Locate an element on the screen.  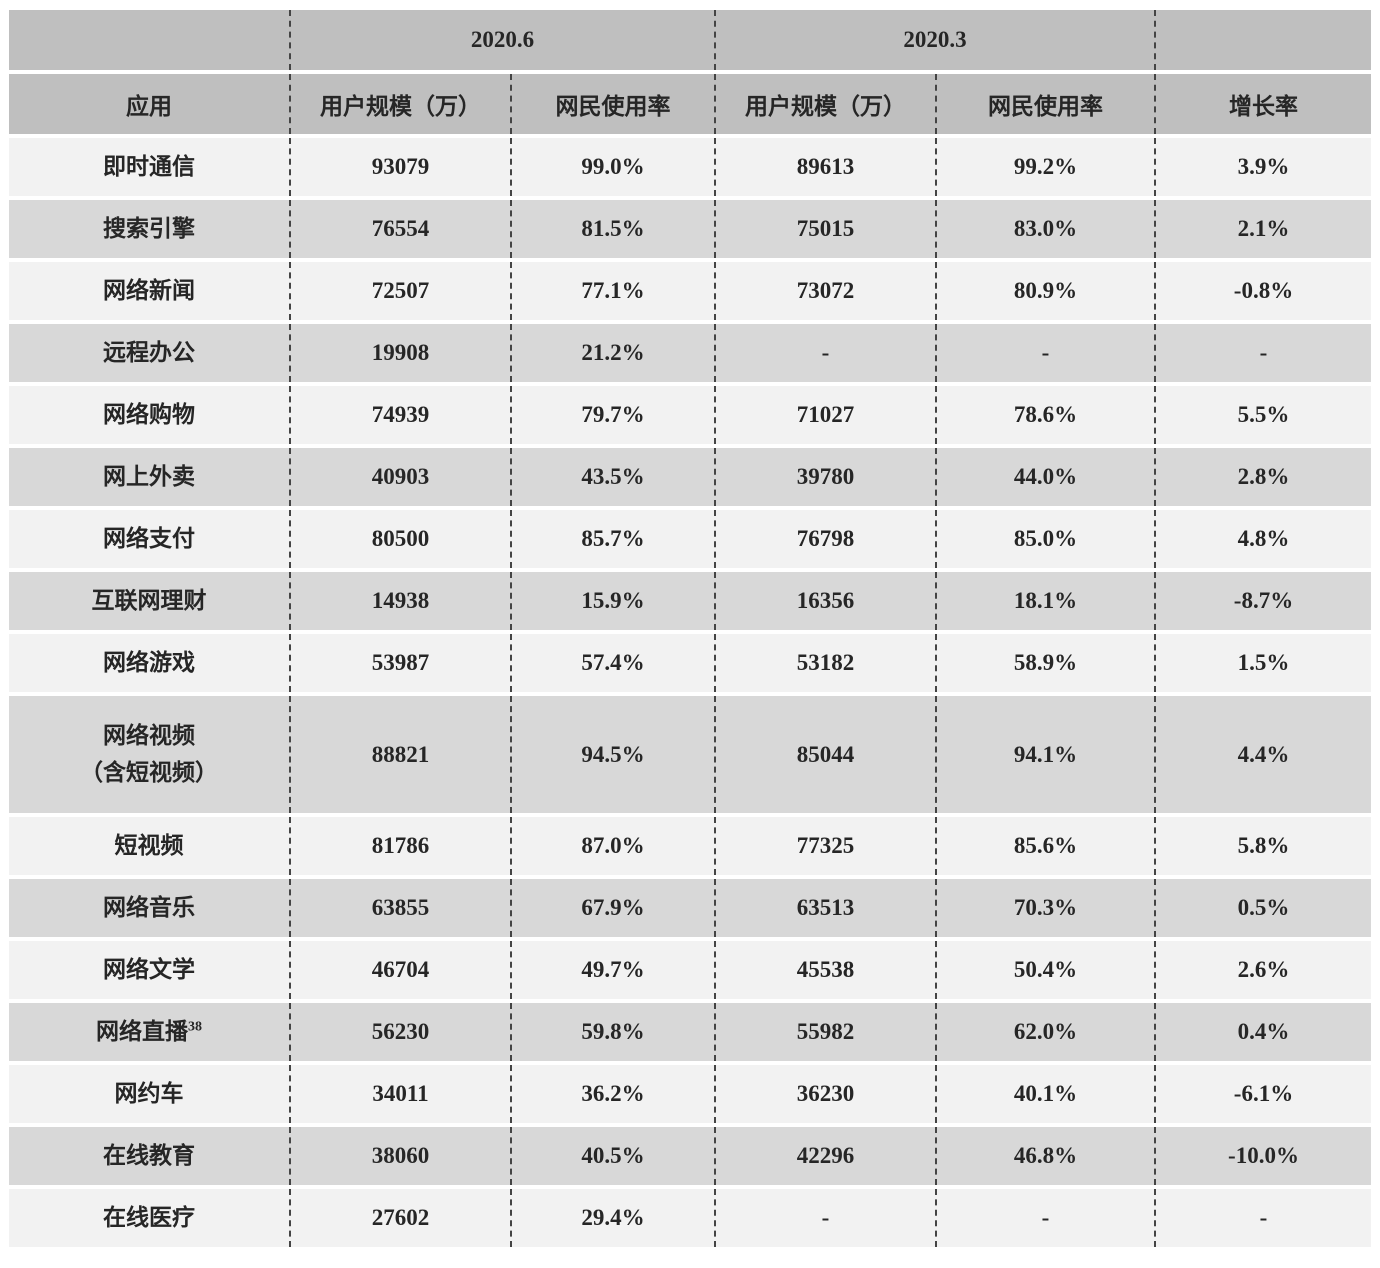
usage-rate-2020-6-cell: 43.5% is located at coordinates (614, 477).